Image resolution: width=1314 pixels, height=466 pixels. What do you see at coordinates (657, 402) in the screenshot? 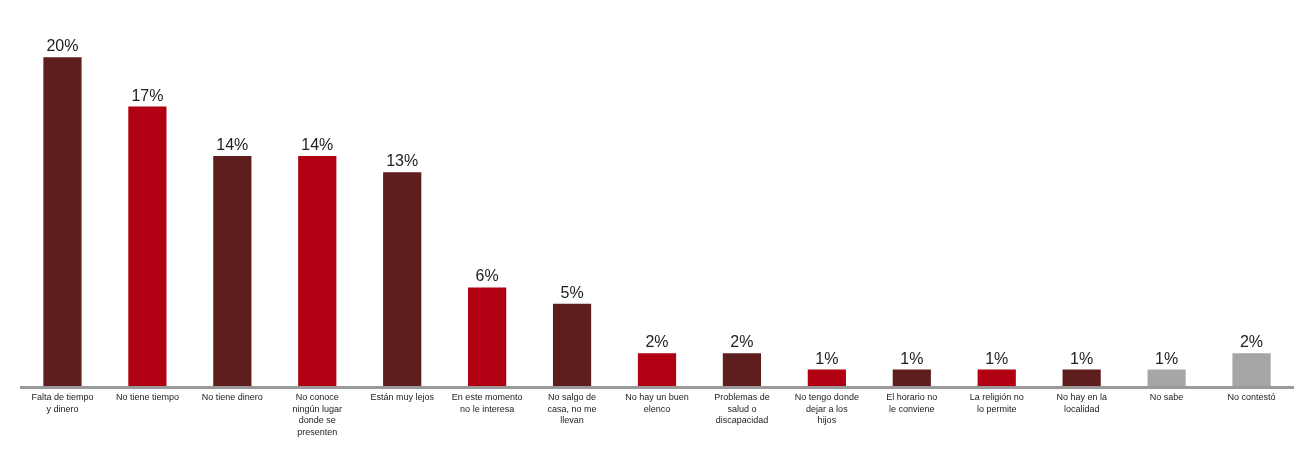
I see `x-tick-label: No hay un buen elenco` at bounding box center [657, 402].